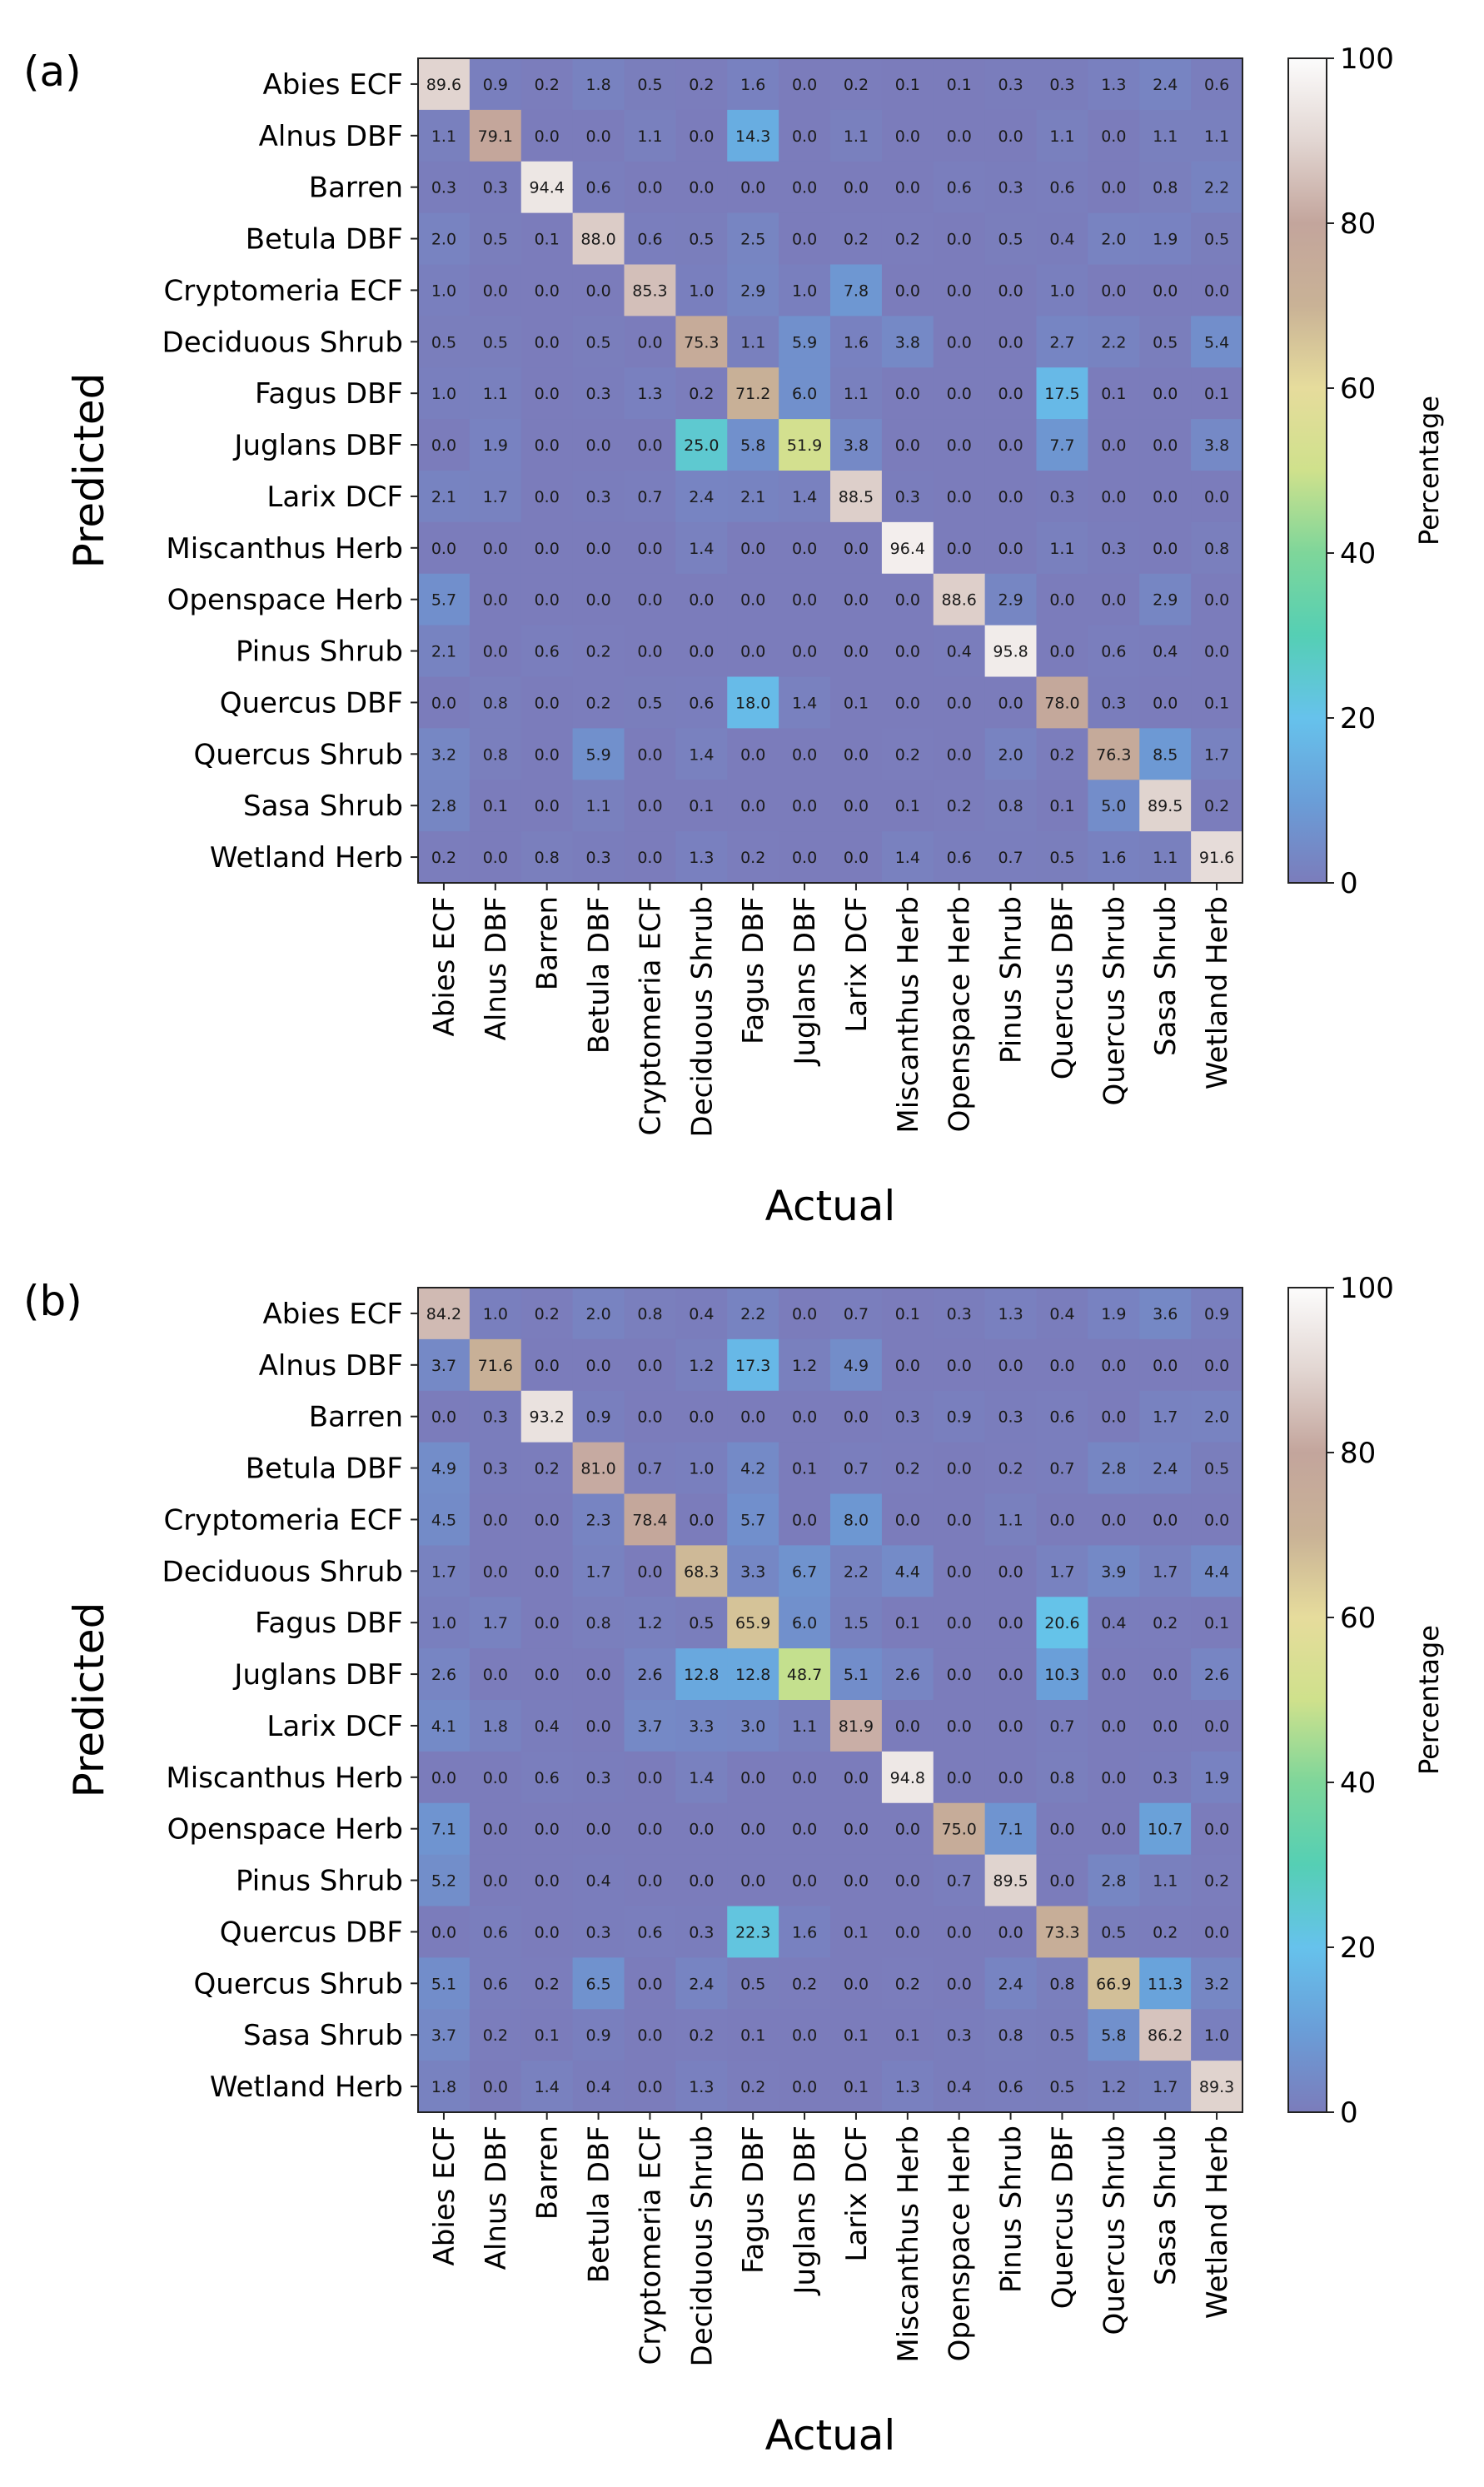 The width and height of the screenshot is (1484, 2487). What do you see at coordinates (650, 2245) in the screenshot?
I see `x-tick-label: Cryptomeria ECF` at bounding box center [650, 2245].